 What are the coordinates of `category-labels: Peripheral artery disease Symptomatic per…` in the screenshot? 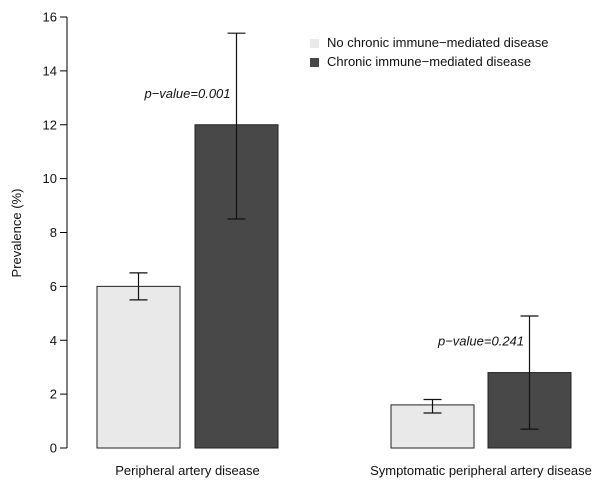 It's located at (353, 470).